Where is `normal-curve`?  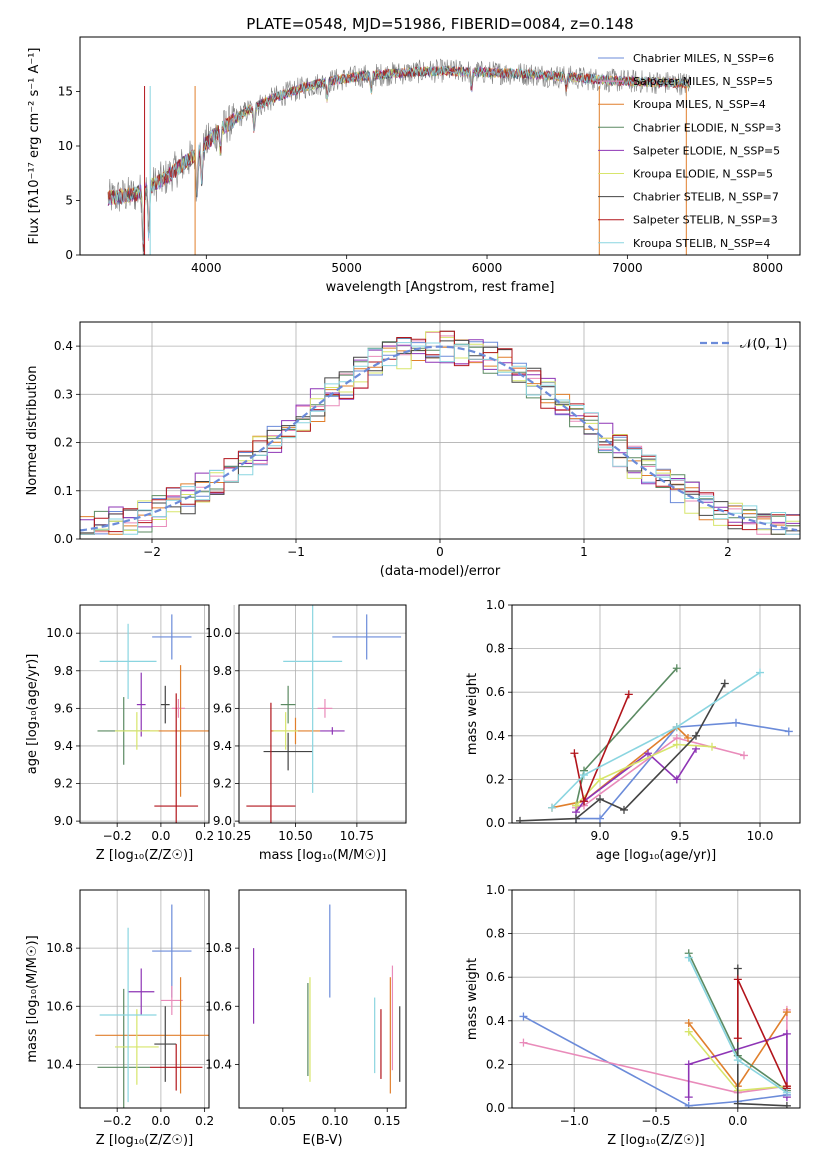 normal-curve is located at coordinates (439, 438).